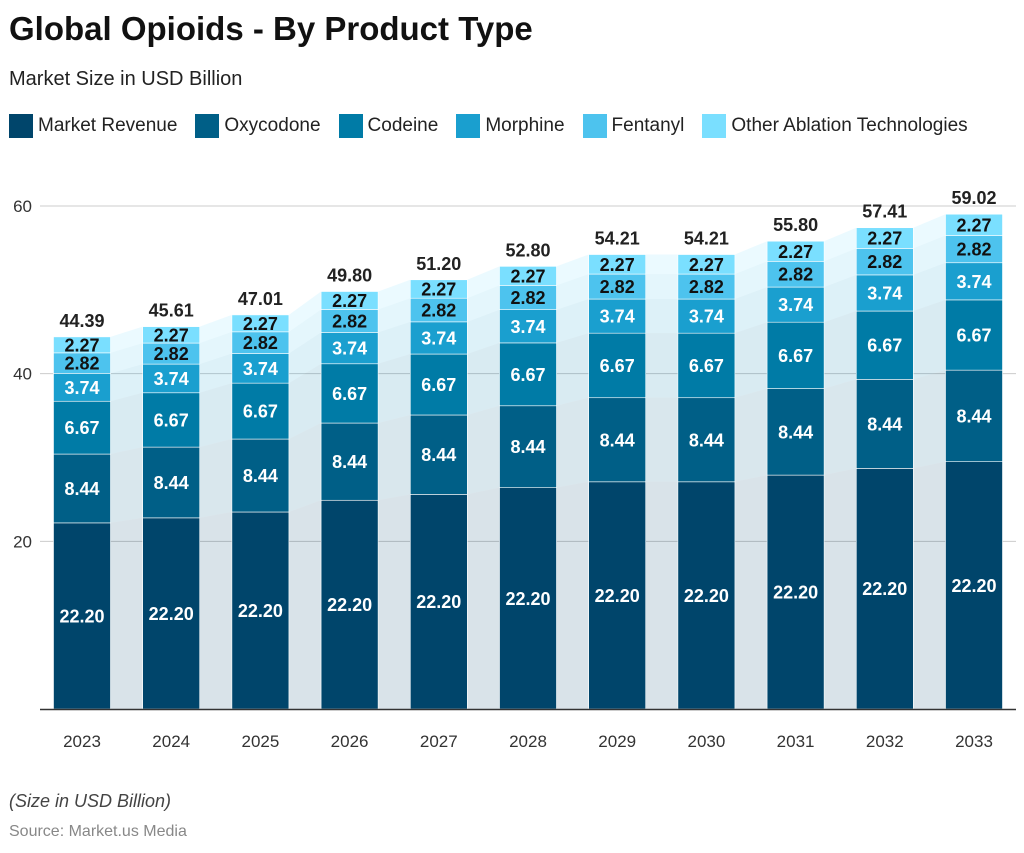 The width and height of the screenshot is (1024, 853). I want to click on legend-label: Oxycodone, so click(272, 125).